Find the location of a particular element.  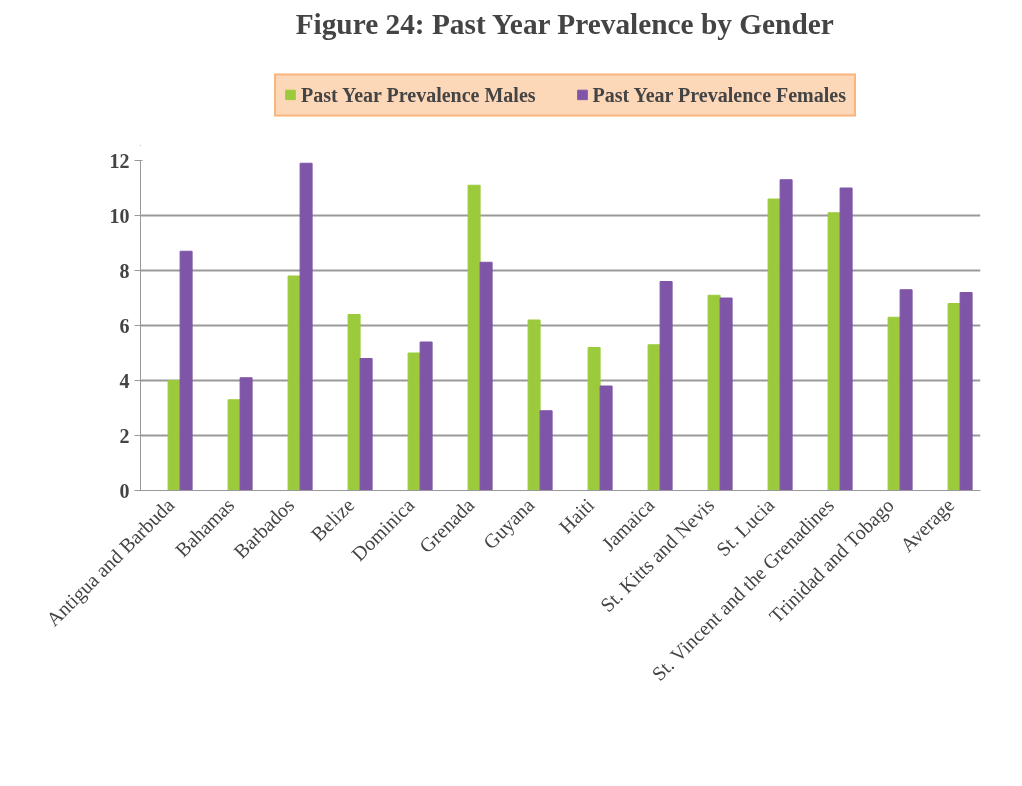

y-tick-label: 8 is located at coordinates (124, 270).